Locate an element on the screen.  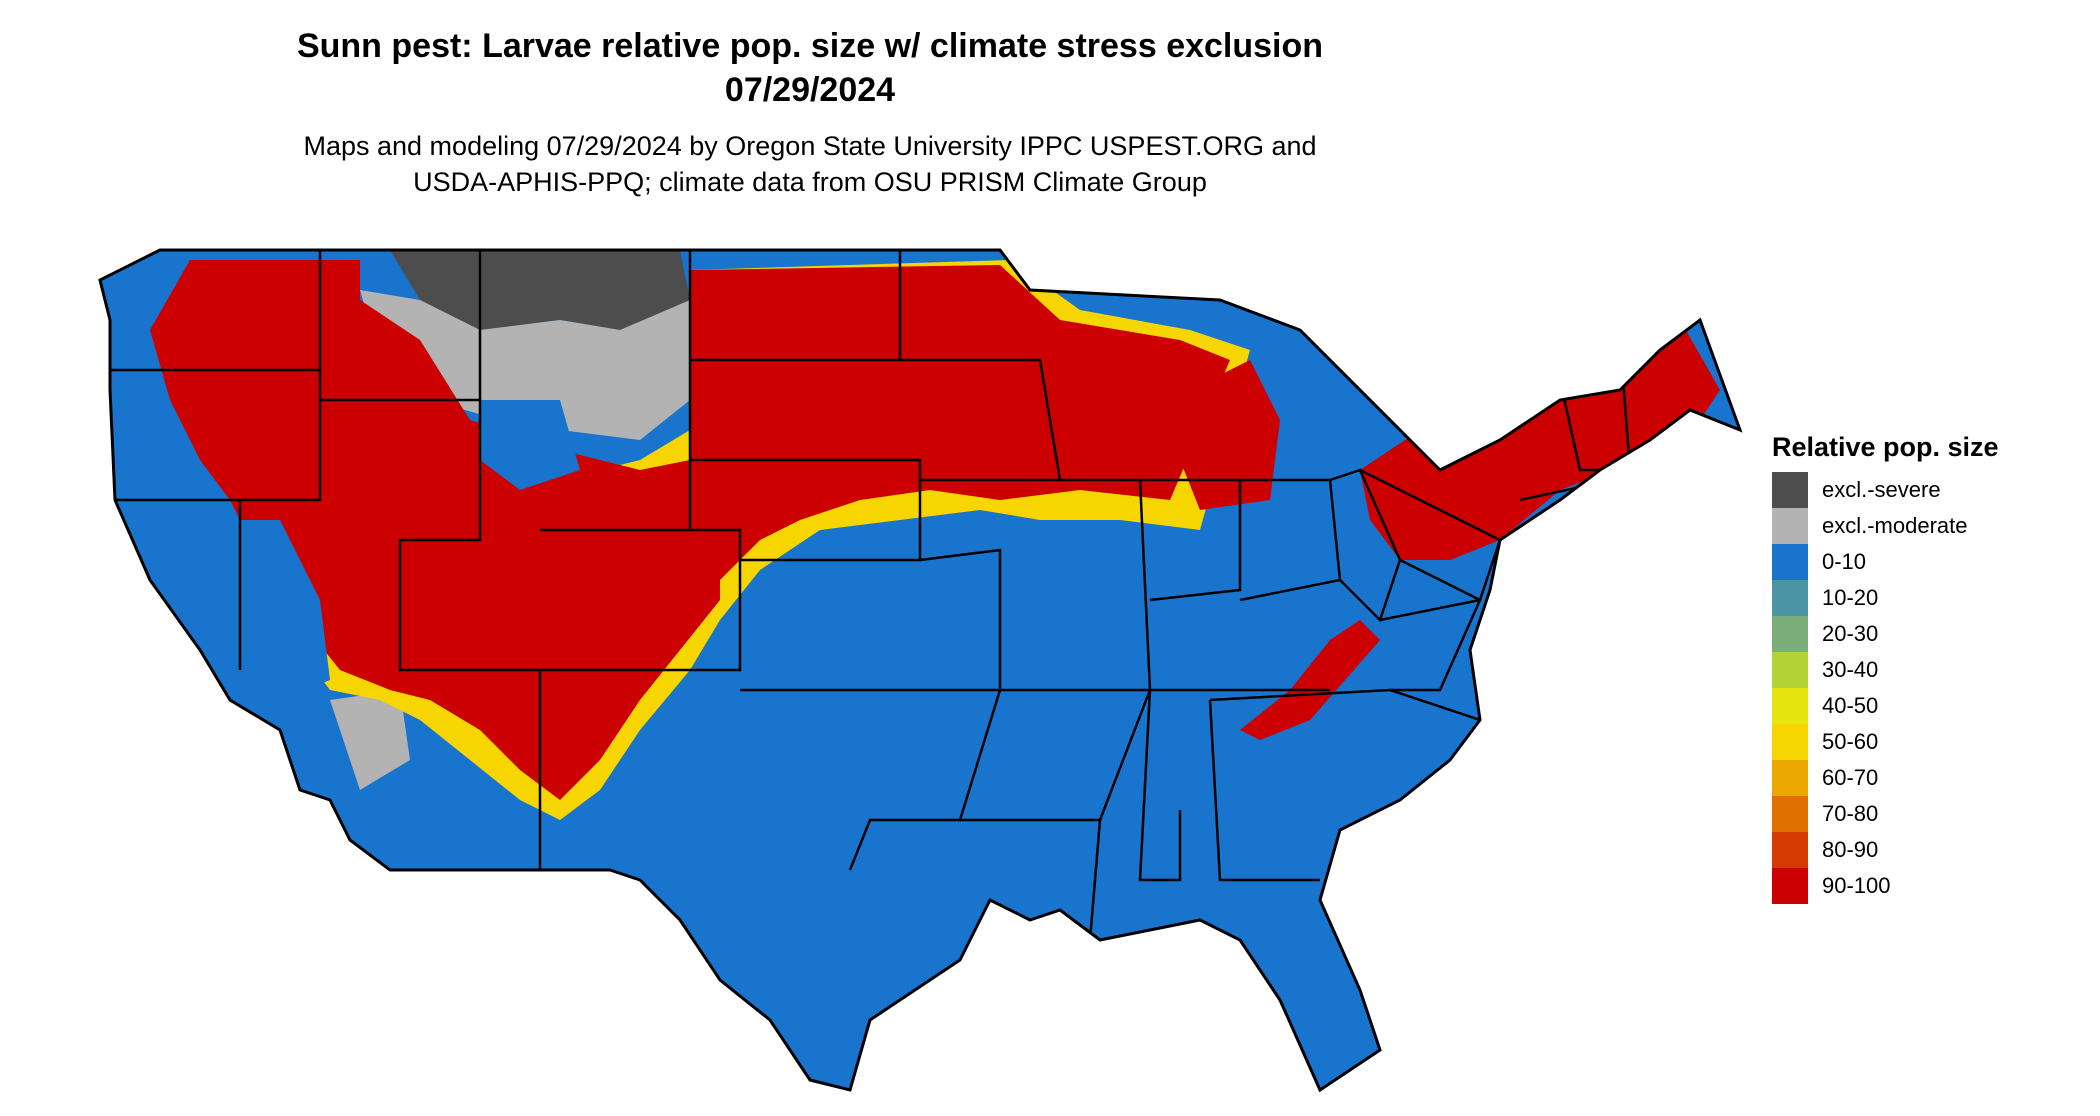
legend-item: 90-100 is located at coordinates (1885, 886).